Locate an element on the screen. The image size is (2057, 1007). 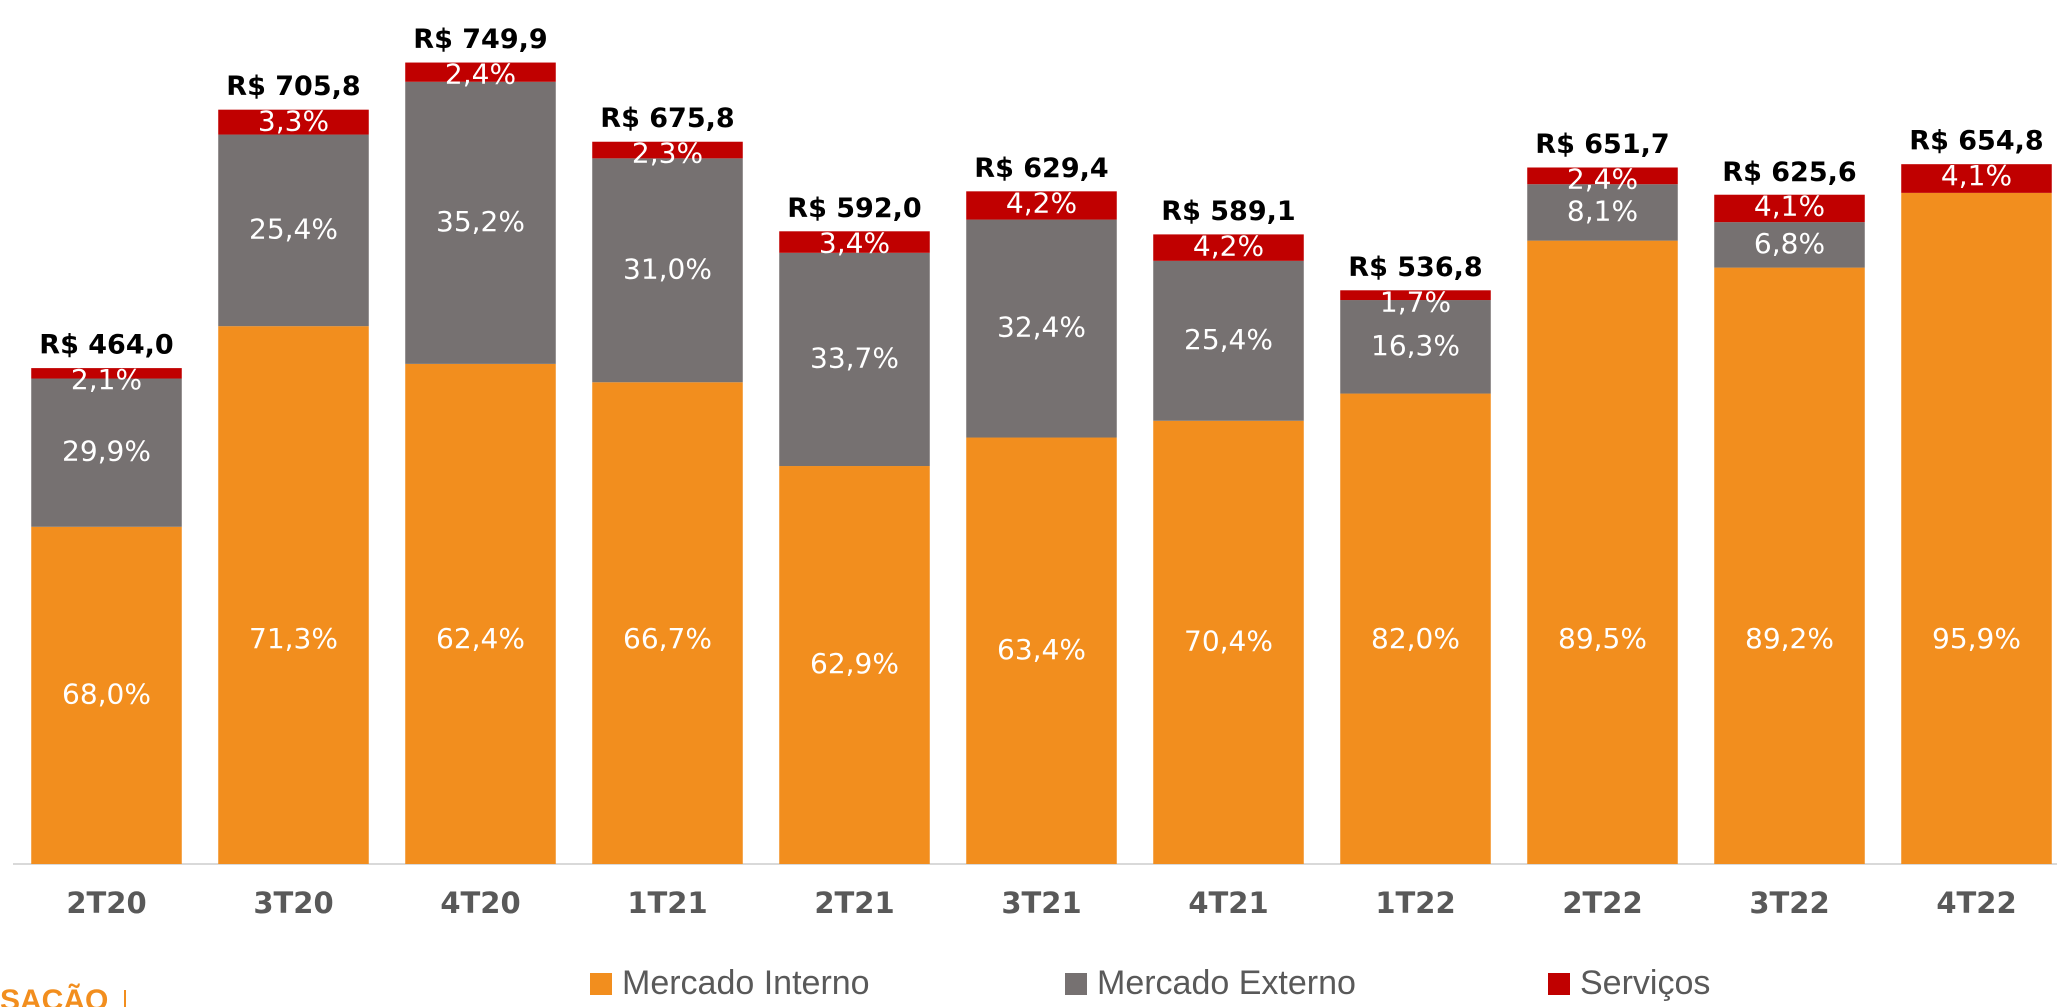
segment-label: 33,7% is located at coordinates (854, 357).